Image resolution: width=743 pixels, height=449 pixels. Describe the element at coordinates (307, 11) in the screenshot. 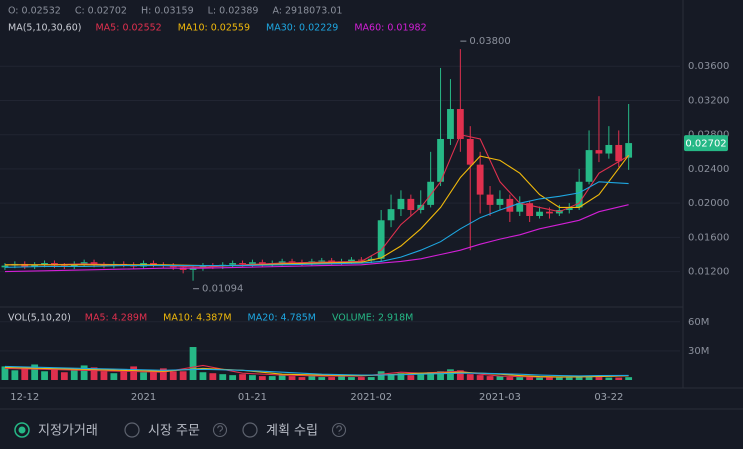

I see `ohlc-field: A: 2918073.01` at that location.